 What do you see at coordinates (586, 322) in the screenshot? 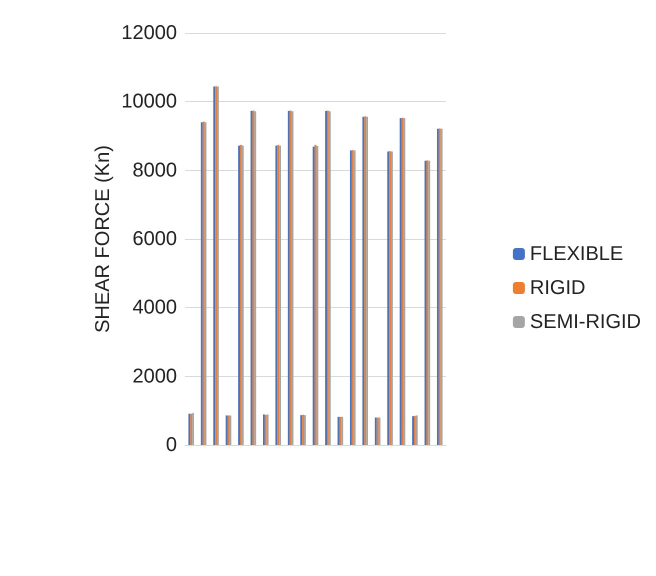
I see `legend-label: SEMI-RIGID` at bounding box center [586, 322].